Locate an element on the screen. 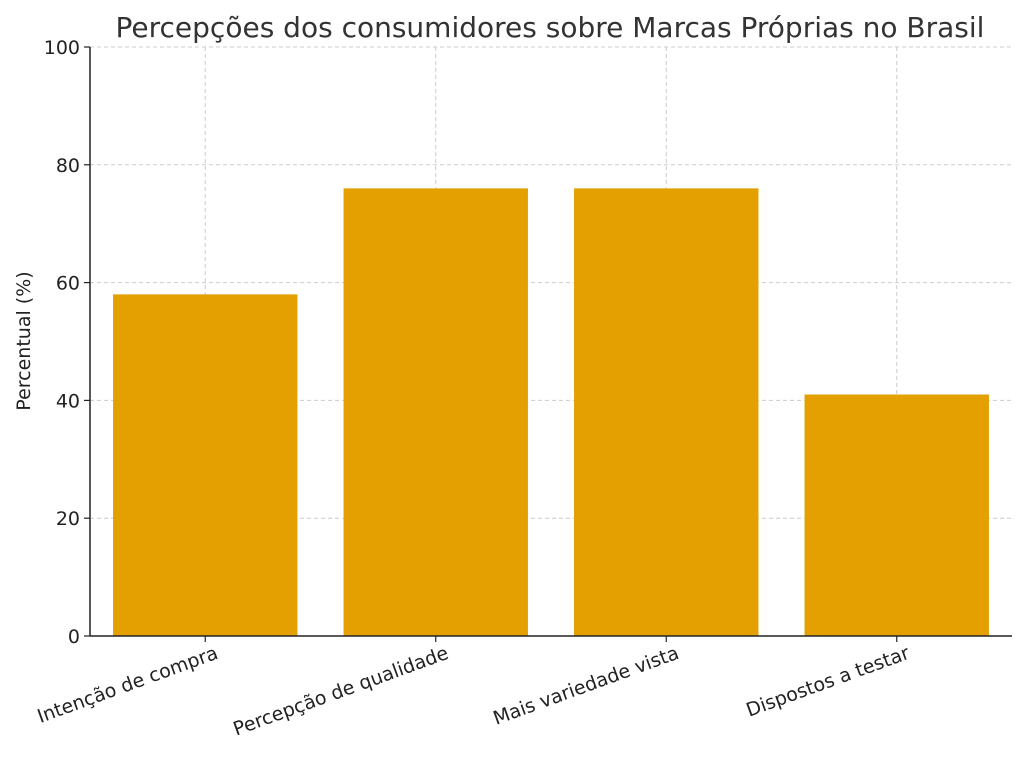 This screenshot has height=764, width=1024. x-tick-label: Mais variedade vista is located at coordinates (586, 686).